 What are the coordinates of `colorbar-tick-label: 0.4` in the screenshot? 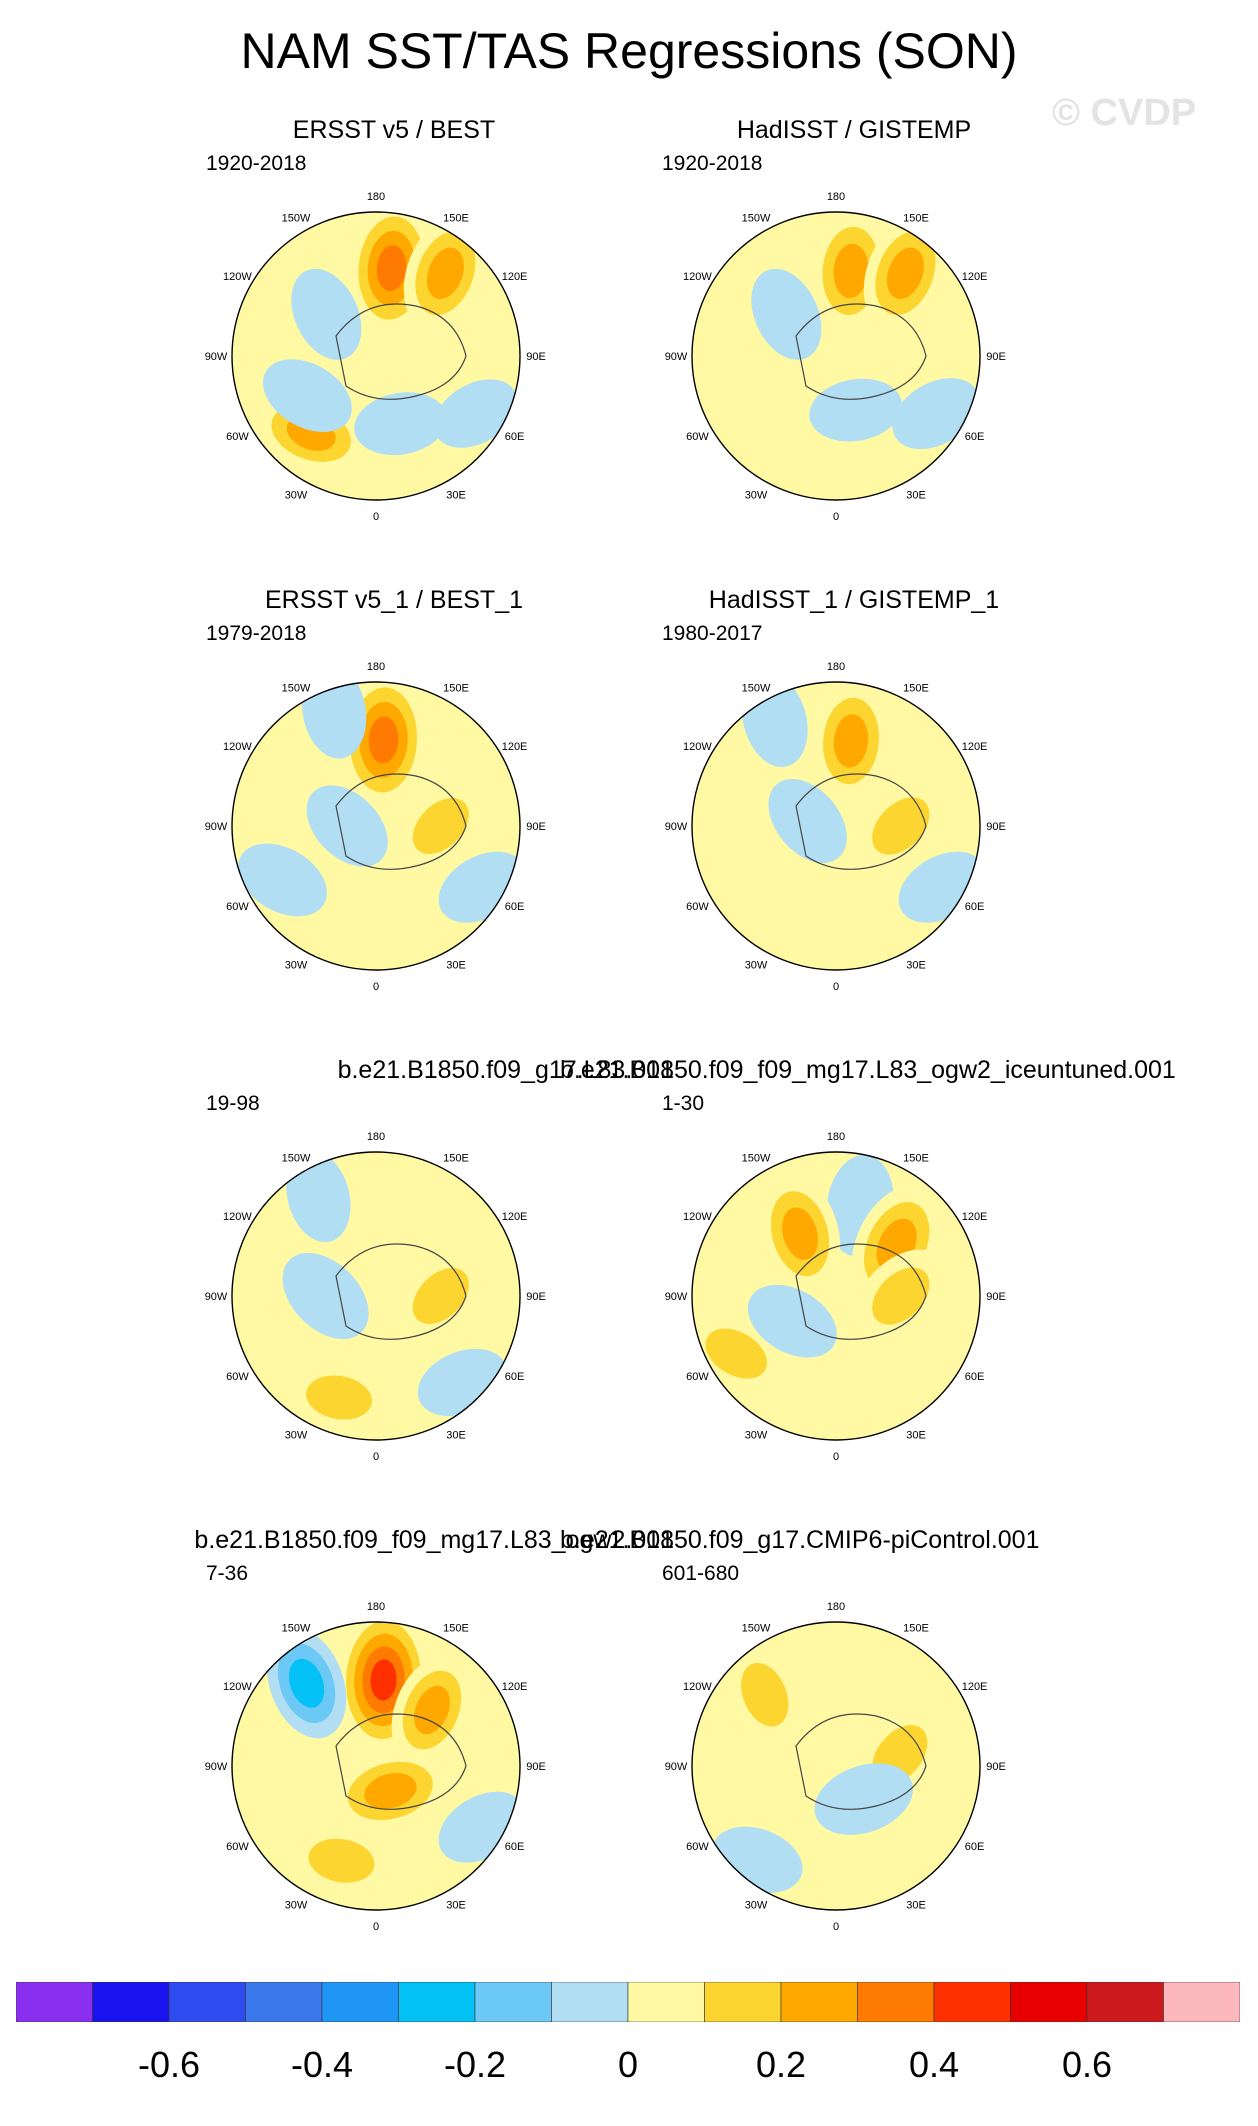 It's located at (934, 2064).